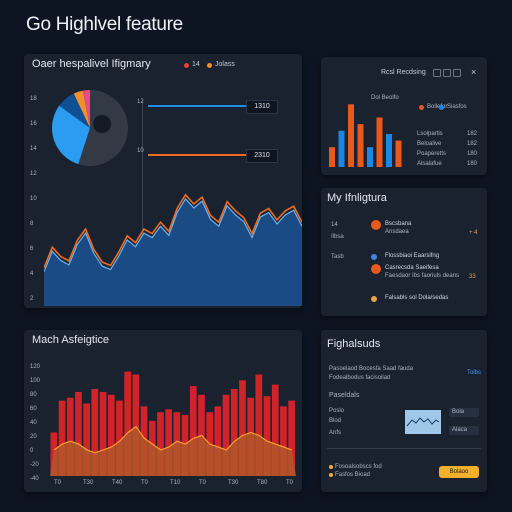  Describe the element at coordinates (403, 72) in the screenshot. I see `recording-title: Rcsl Recdsing` at that location.